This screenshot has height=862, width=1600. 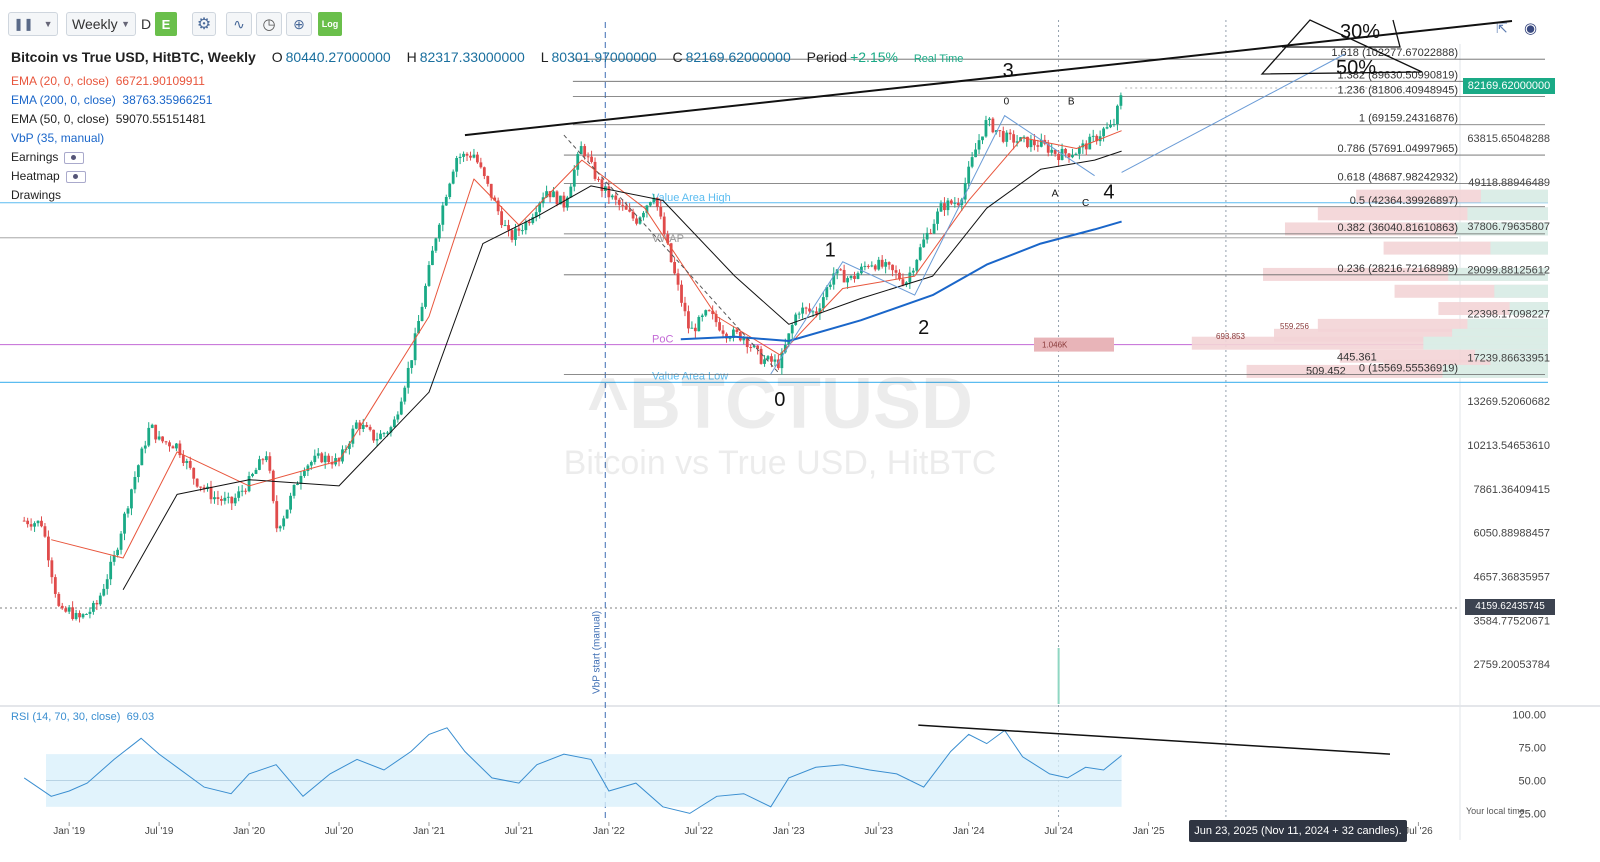 What do you see at coordinates (487, 119) in the screenshot?
I see `ema50-row: EMA (50, 0, close) 59070.55151481` at bounding box center [487, 119].